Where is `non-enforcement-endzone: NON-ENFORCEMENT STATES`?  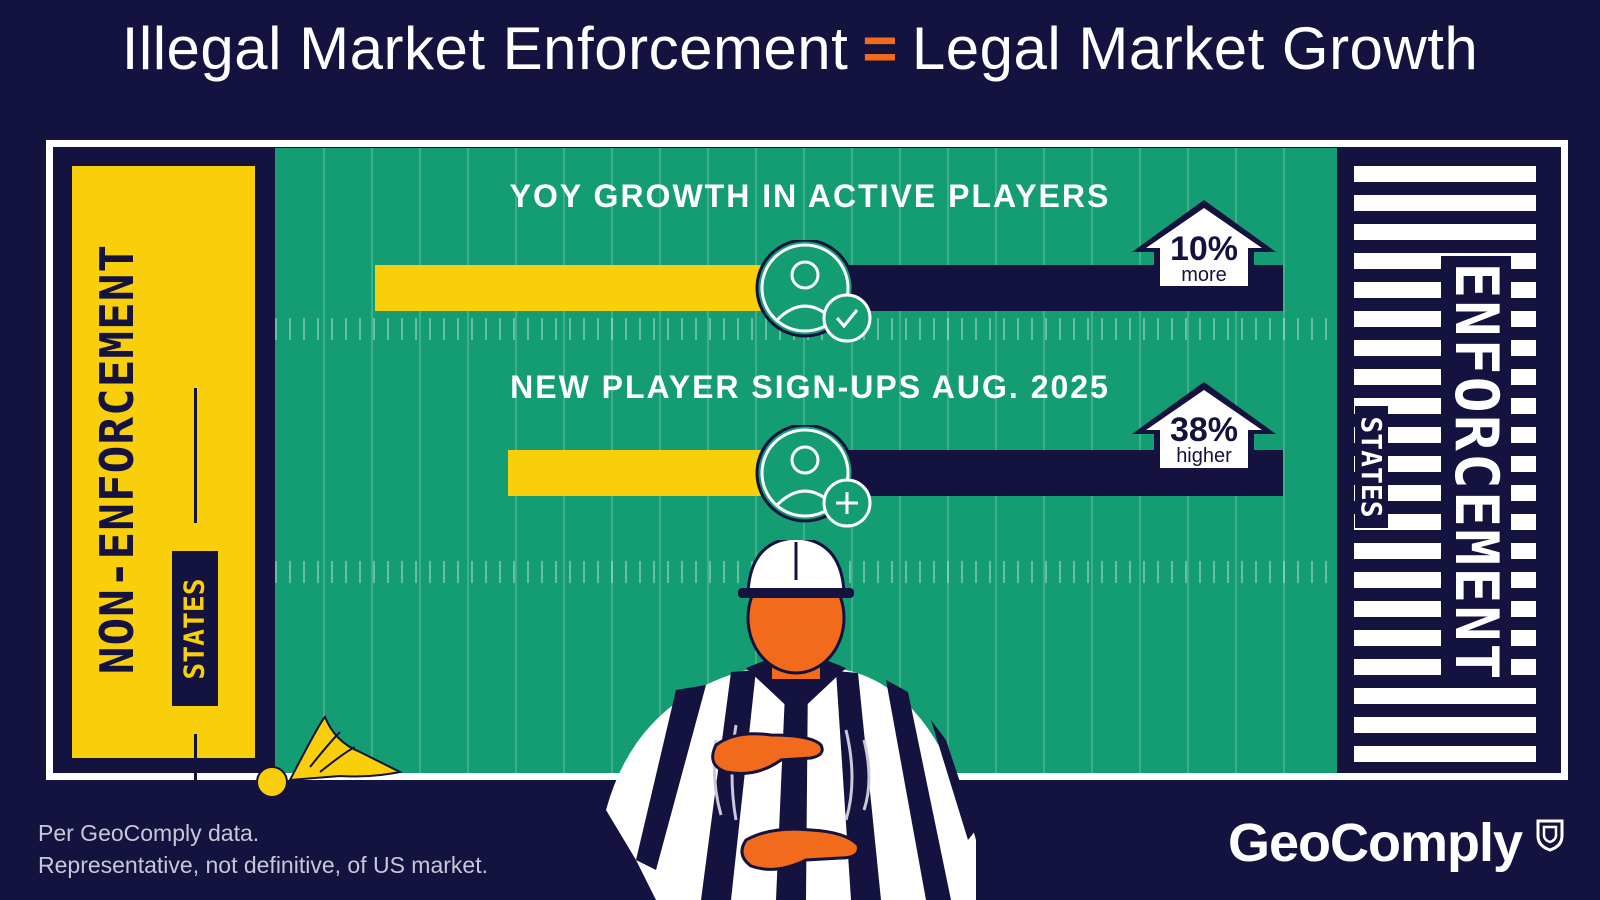
non-enforcement-endzone: NON-ENFORCEMENT STATES is located at coordinates (163, 517).